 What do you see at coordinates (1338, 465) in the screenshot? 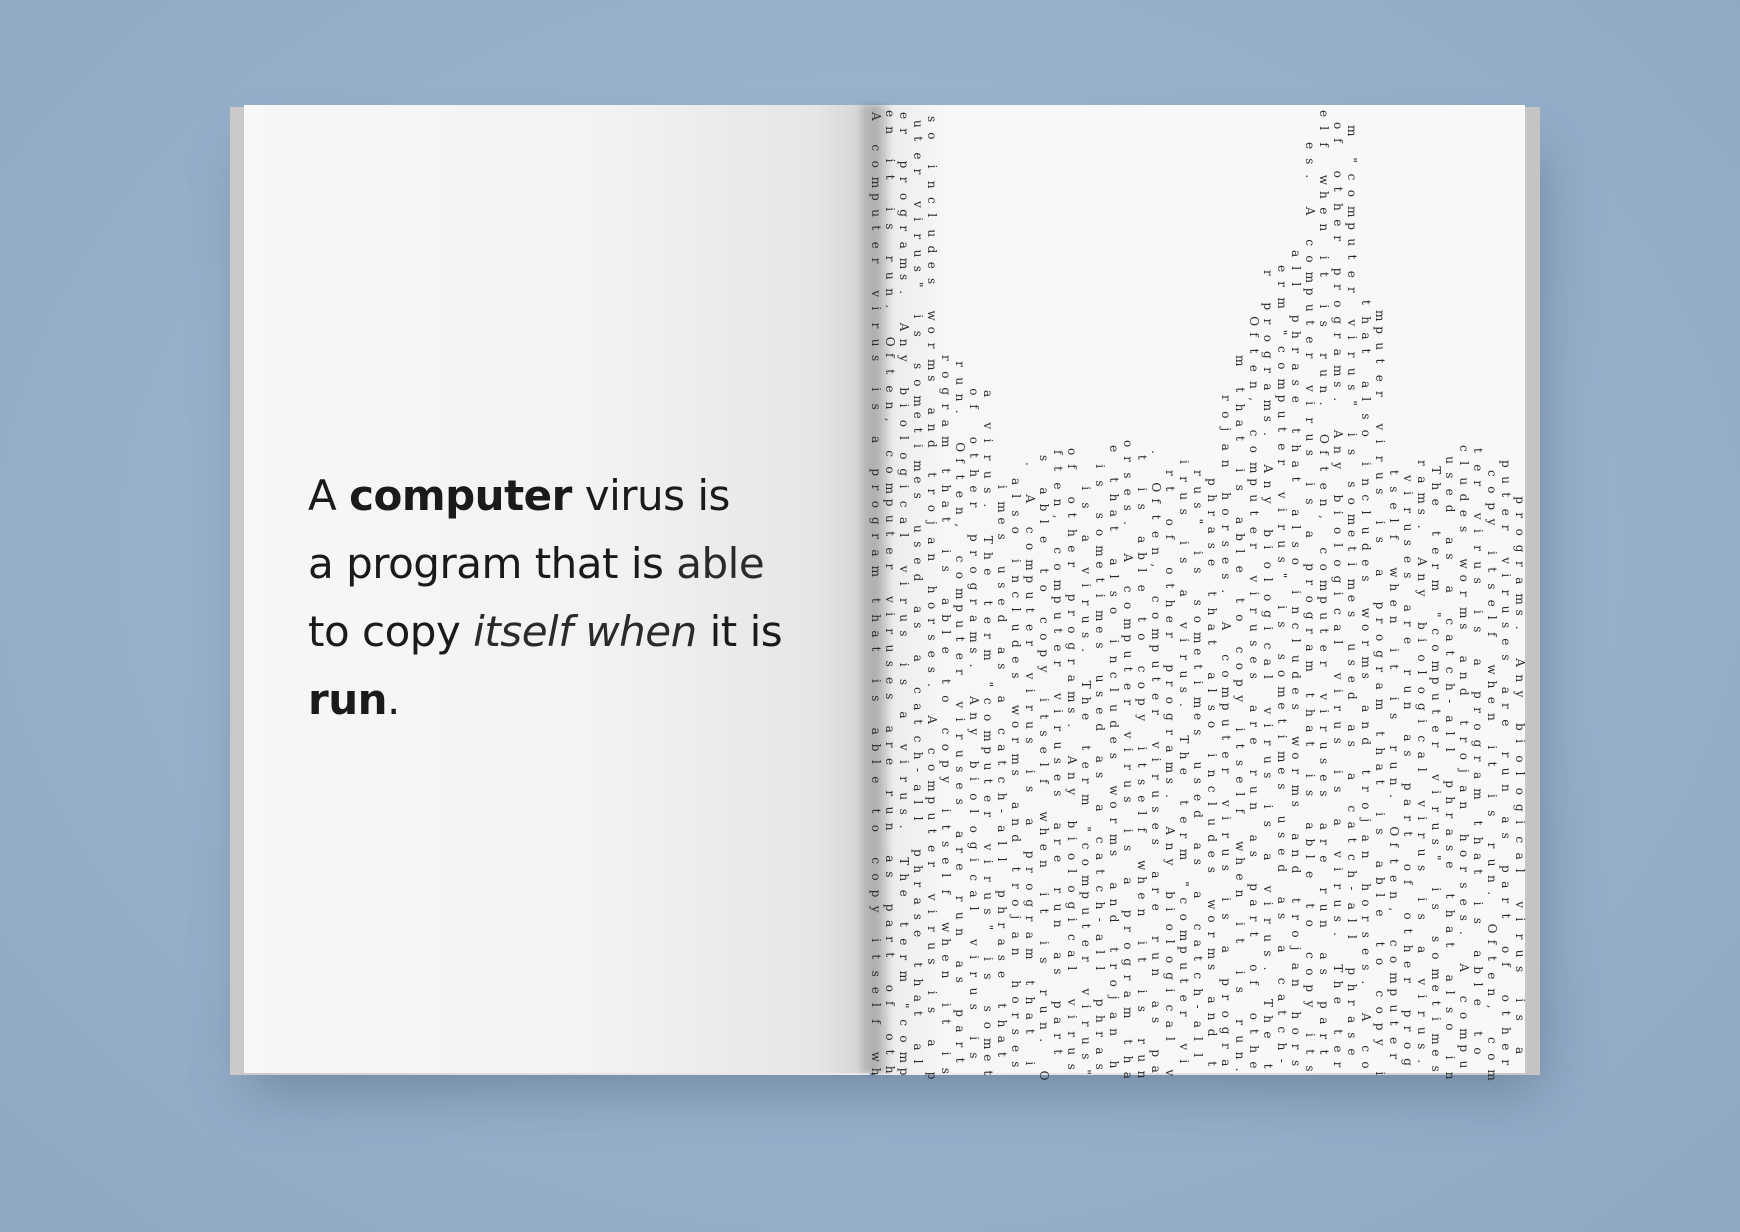
I see `svg-text: y` at bounding box center [1338, 465].